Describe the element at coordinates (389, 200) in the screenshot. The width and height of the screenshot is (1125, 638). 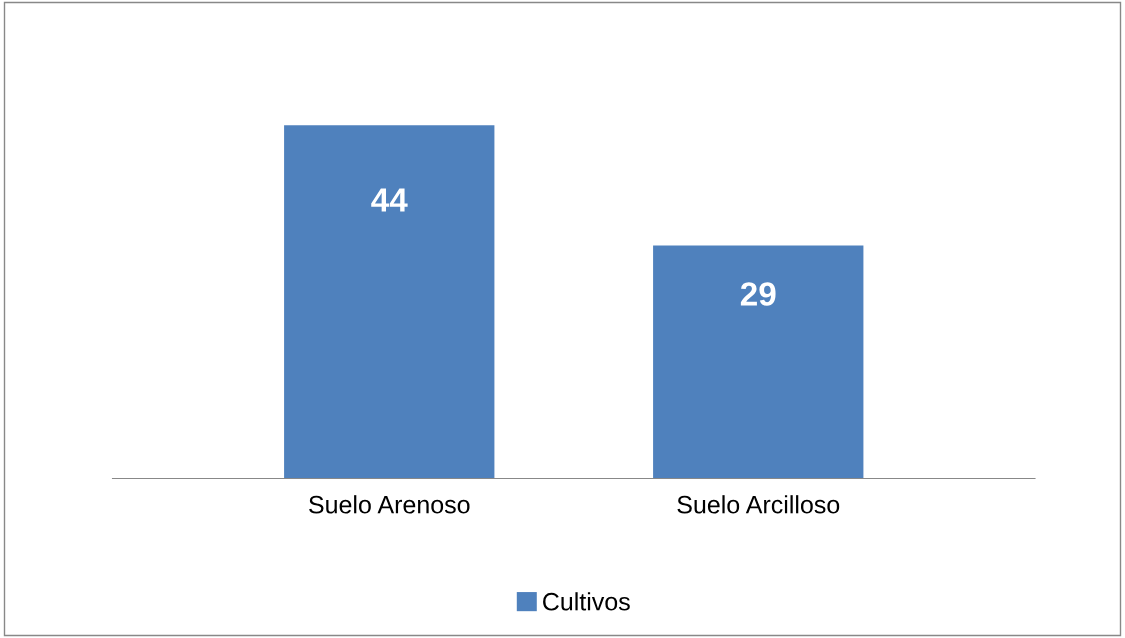
I see `data-label: 44` at that location.